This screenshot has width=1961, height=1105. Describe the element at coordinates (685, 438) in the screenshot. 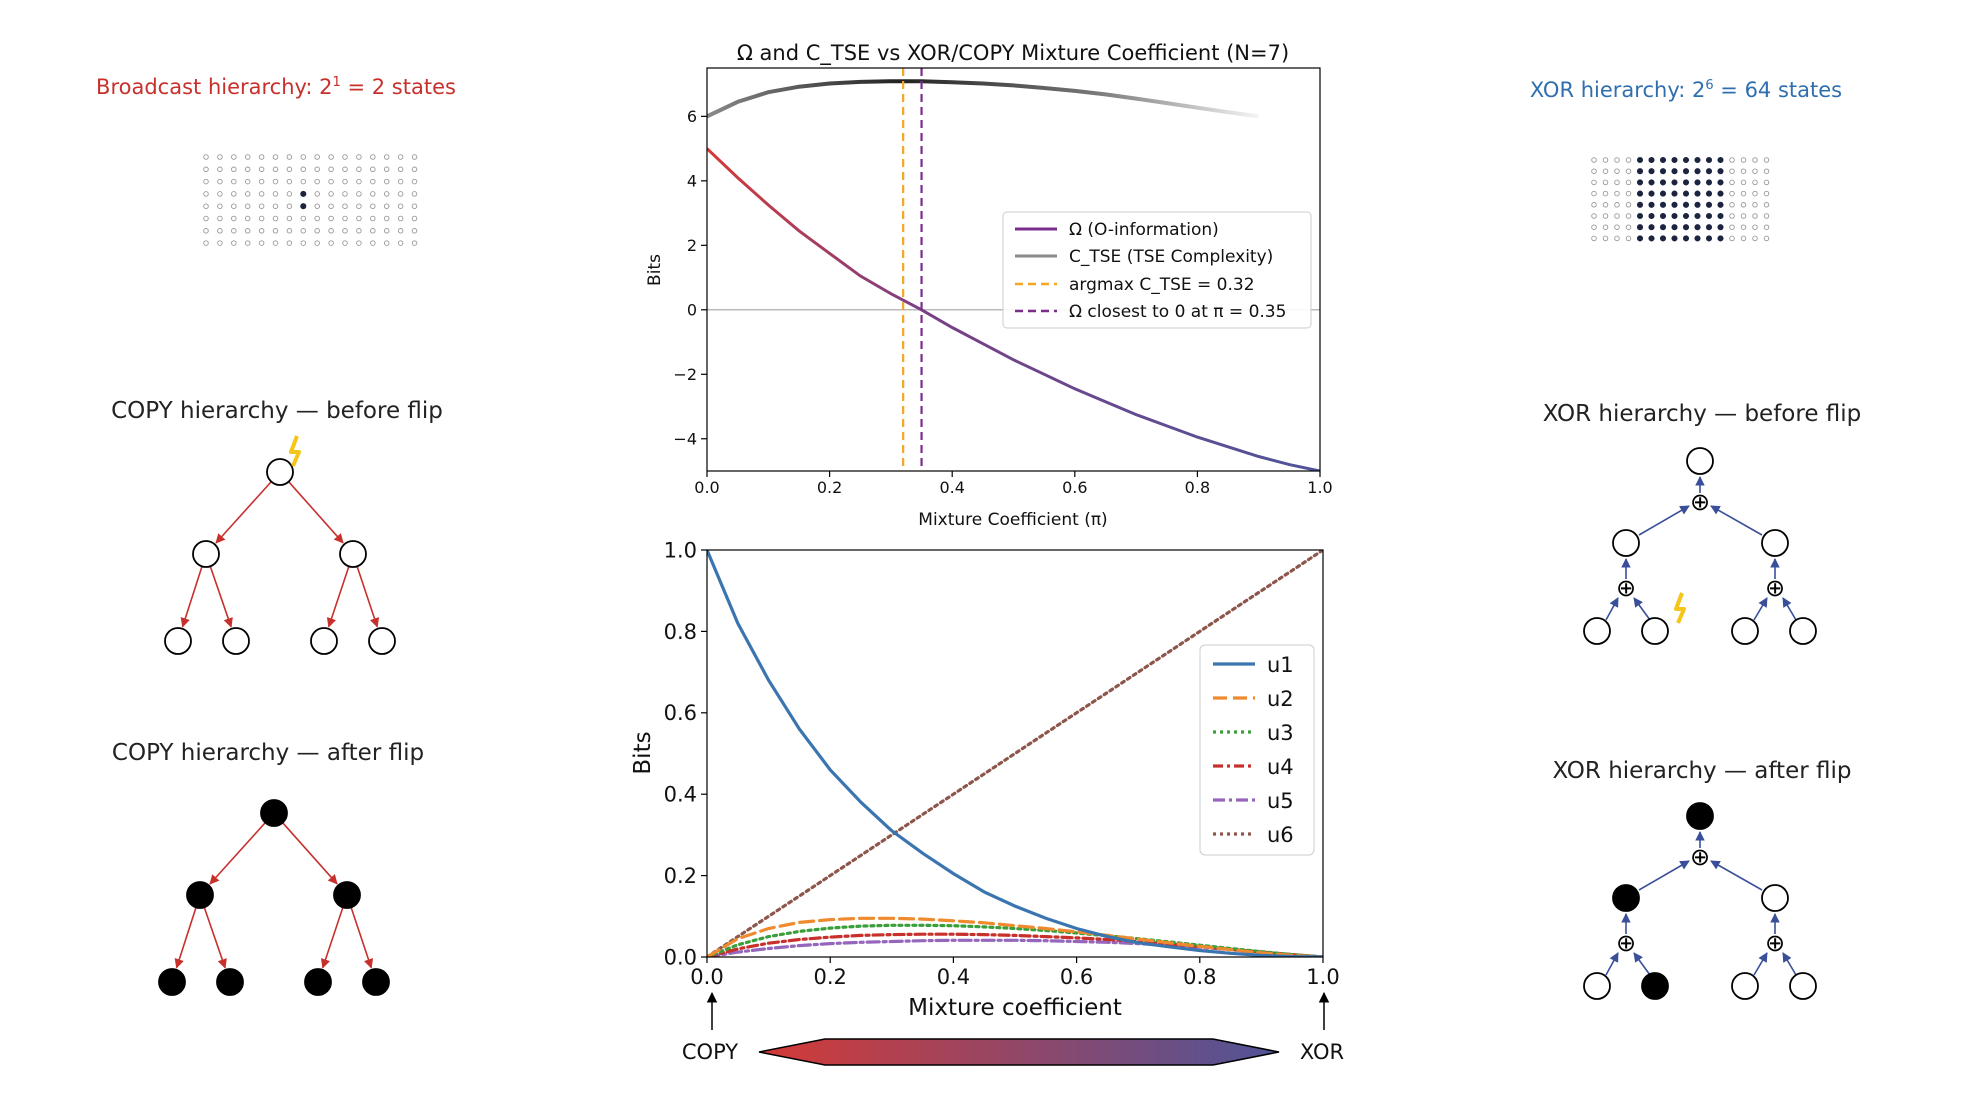

I see `y-tick-label: −4` at that location.